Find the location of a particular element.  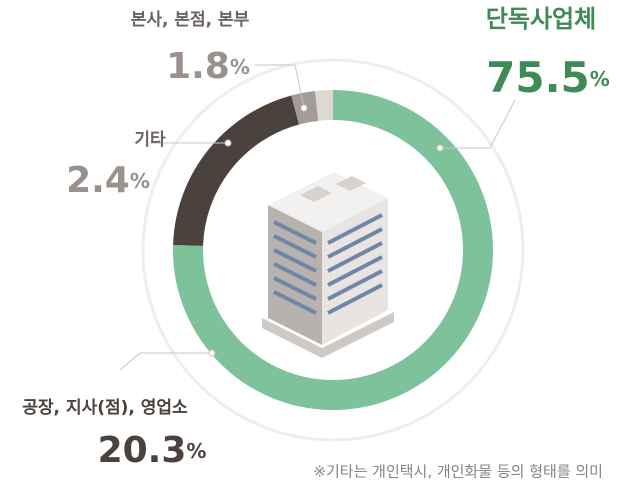

value-number: 20.3 is located at coordinates (142, 450).